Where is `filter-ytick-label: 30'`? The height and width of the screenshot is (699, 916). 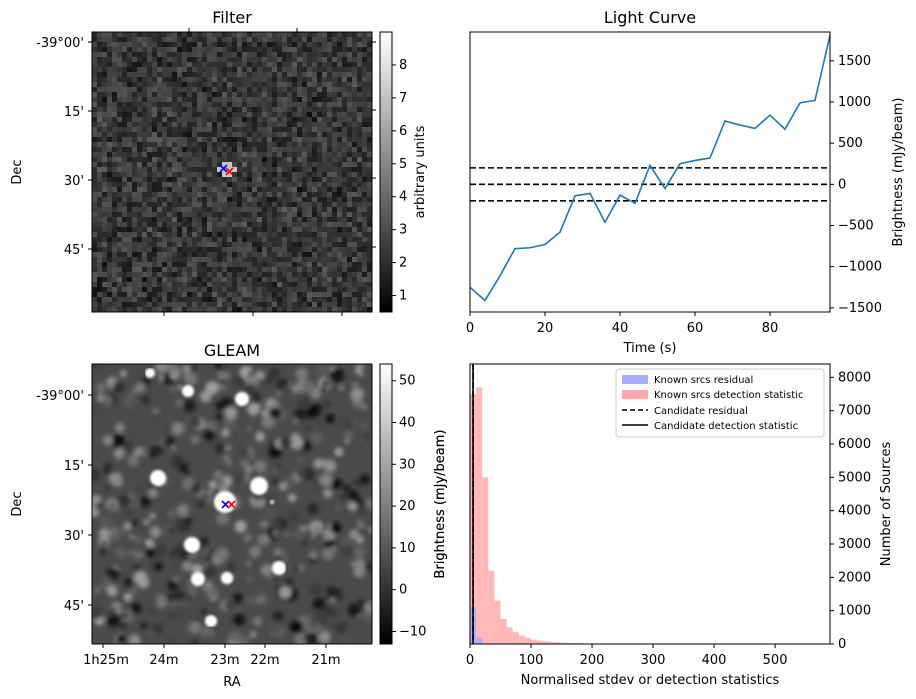
filter-ytick-label: 30' is located at coordinates (74, 181).